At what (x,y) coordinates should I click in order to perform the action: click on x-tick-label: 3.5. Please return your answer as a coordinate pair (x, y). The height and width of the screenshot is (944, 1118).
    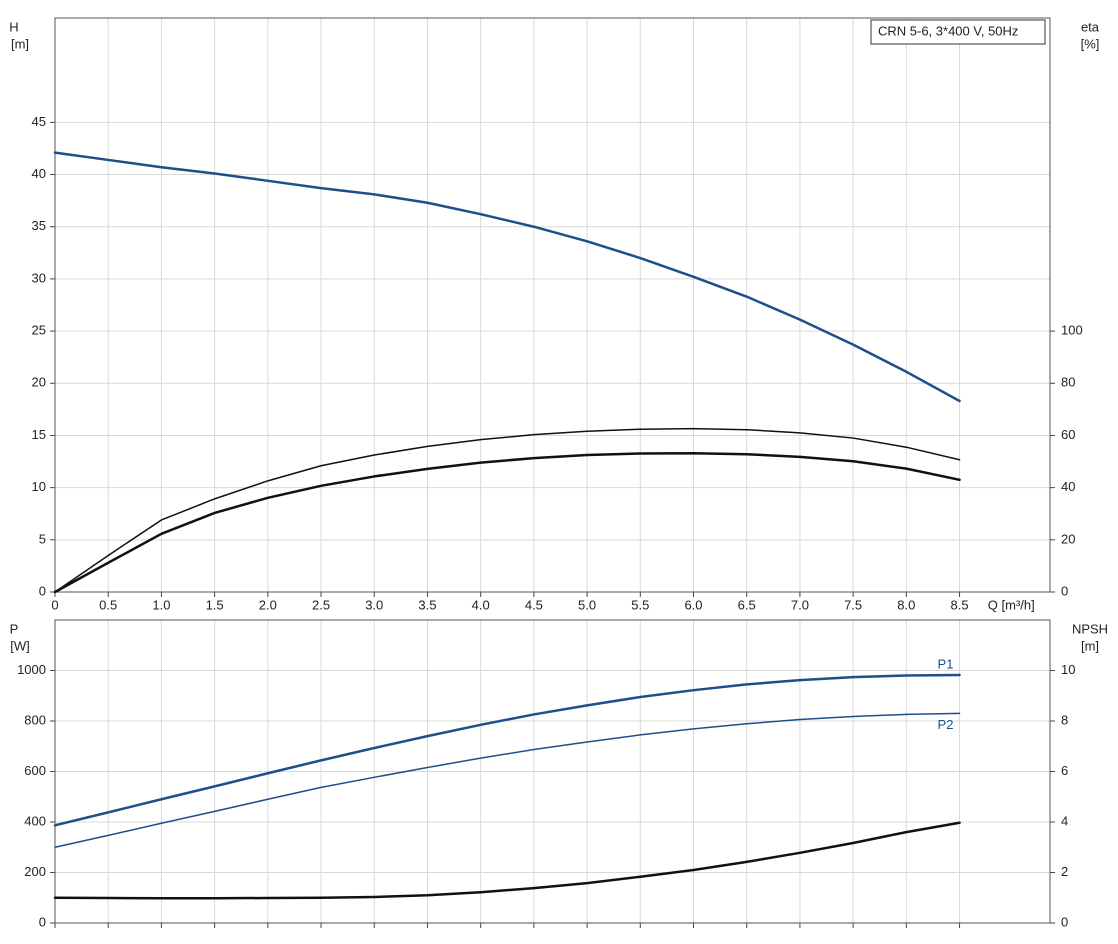
    Looking at the image, I should click on (427, 604).